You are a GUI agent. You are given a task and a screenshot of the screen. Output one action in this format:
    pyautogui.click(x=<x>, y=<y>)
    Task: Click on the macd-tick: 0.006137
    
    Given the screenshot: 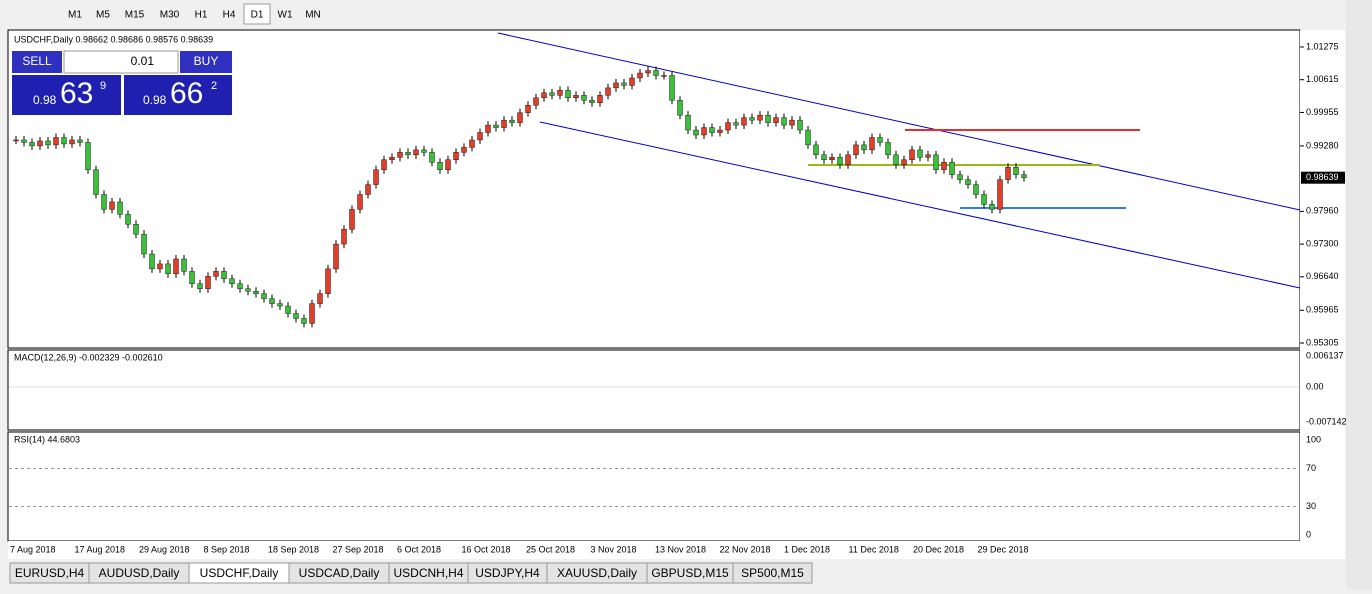 What is the action you would take?
    pyautogui.click(x=1325, y=355)
    